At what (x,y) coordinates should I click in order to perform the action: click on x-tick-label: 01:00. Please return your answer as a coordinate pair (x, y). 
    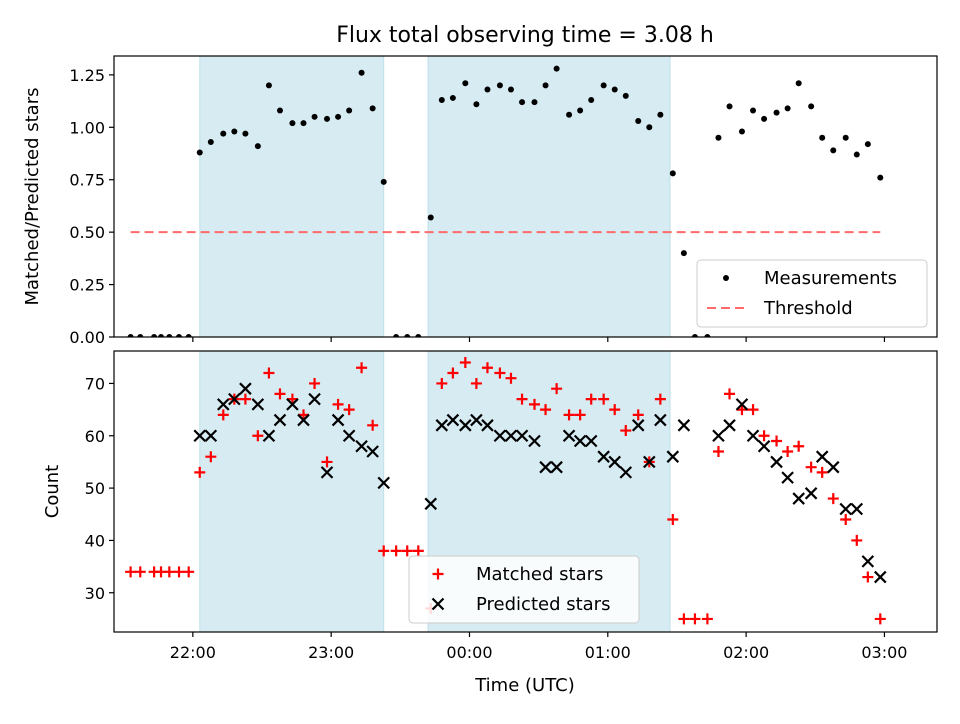
    Looking at the image, I should click on (608, 652).